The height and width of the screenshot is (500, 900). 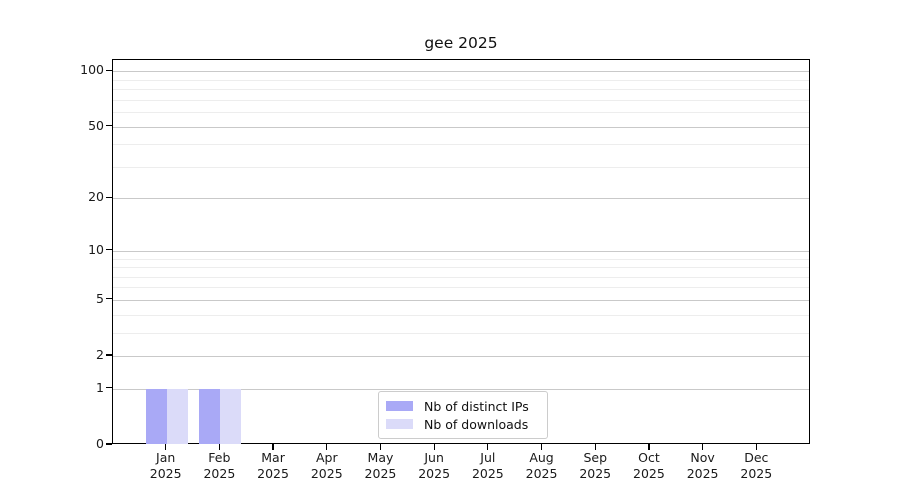 What do you see at coordinates (100, 298) in the screenshot?
I see `y-tick-label: 5` at bounding box center [100, 298].